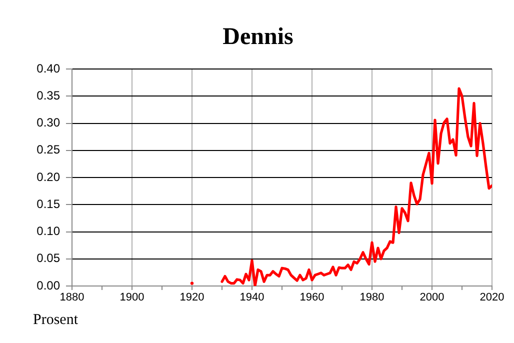 The height and width of the screenshot is (343, 514). Describe the element at coordinates (56, 320) in the screenshot. I see `y-axis-title: Prosent` at that location.